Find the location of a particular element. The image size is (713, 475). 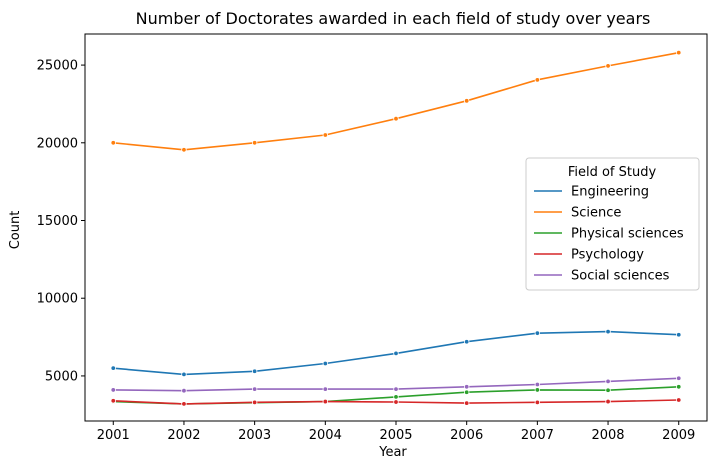

y-tick-label: 15000 is located at coordinates (57, 221).